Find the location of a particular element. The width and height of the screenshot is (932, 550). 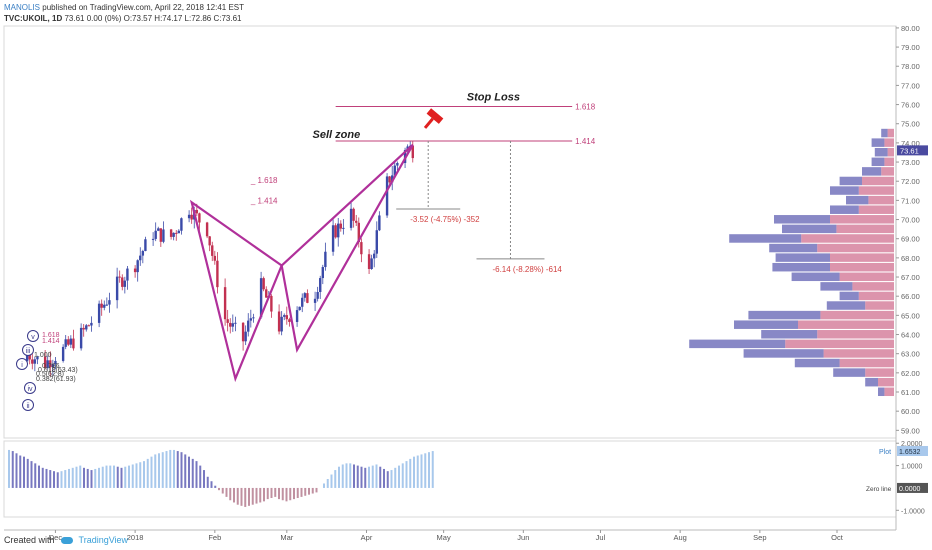

time-tick-label: Aug is located at coordinates (679, 537).